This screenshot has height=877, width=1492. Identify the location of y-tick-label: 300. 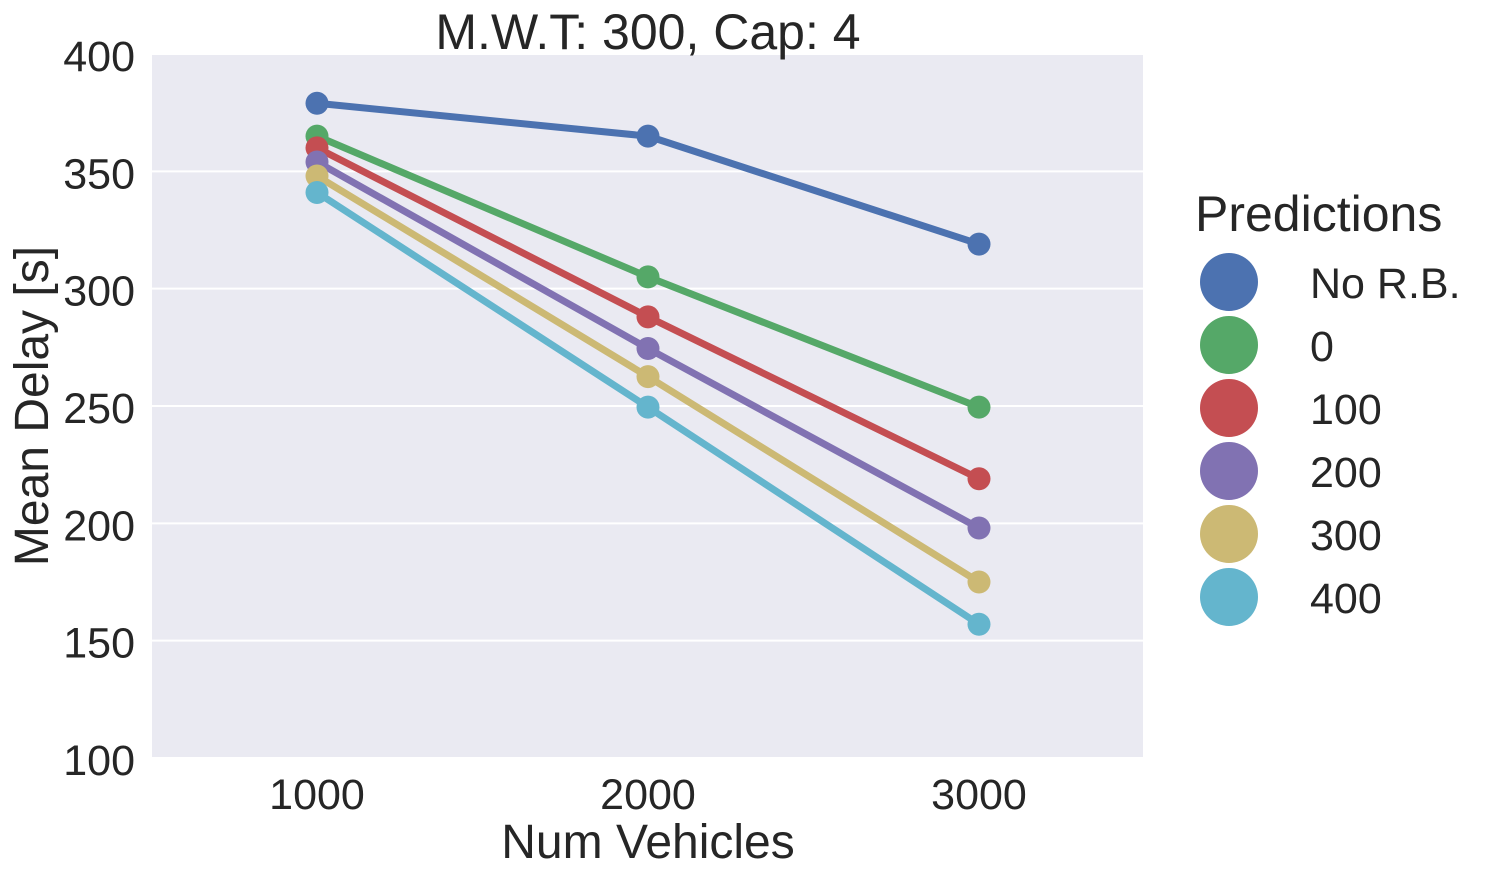
(99, 292).